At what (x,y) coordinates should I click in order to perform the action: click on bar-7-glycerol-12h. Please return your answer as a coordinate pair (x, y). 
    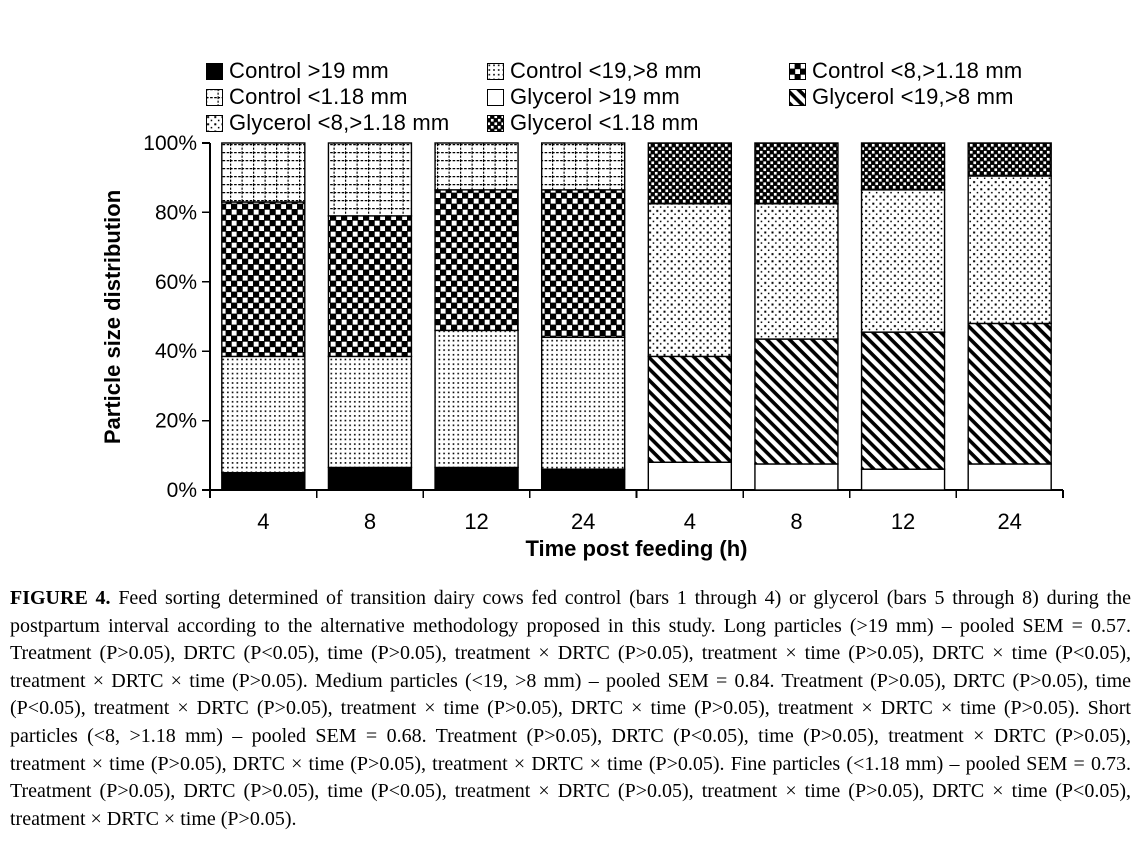
    Looking at the image, I should click on (903, 316).